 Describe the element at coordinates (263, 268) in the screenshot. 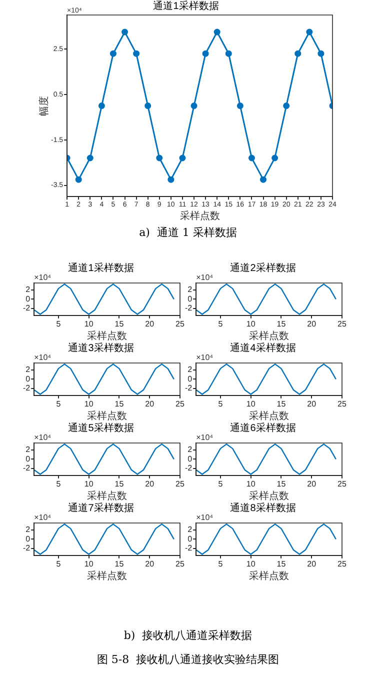

I see `chart-title: 通道2采样数据` at that location.